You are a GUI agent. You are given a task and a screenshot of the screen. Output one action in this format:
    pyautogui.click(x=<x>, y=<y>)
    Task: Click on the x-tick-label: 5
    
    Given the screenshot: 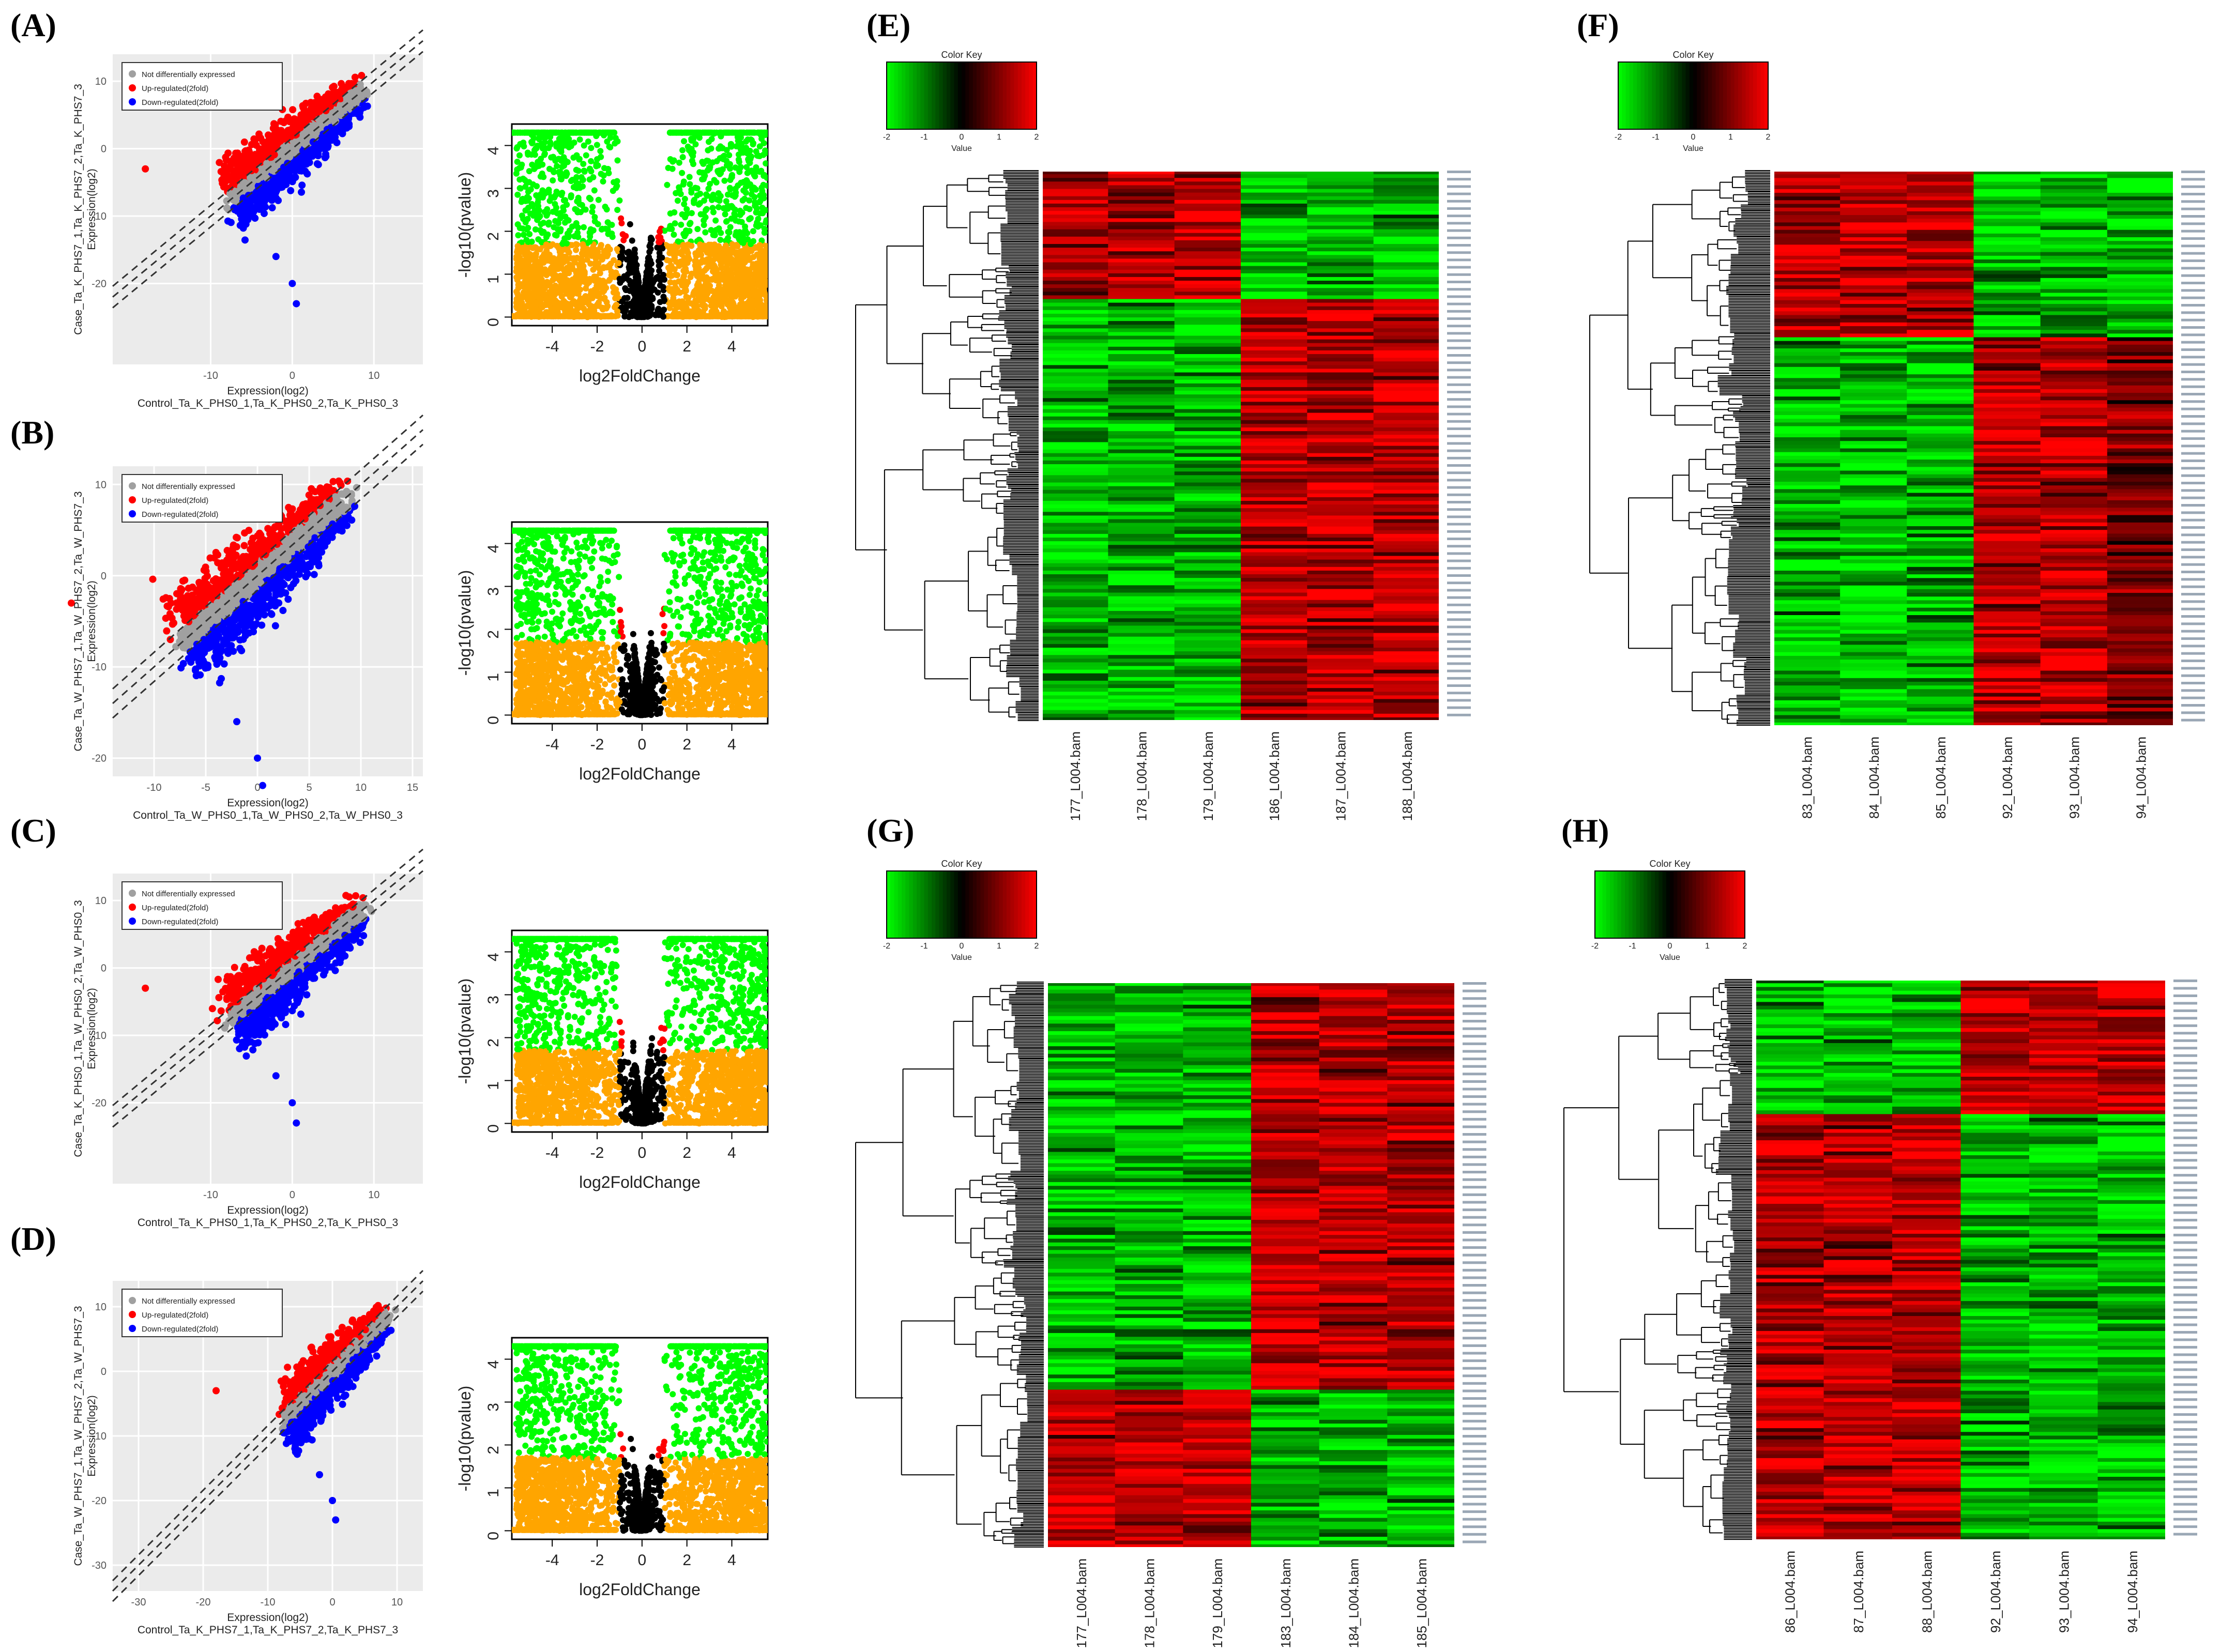 What is the action you would take?
    pyautogui.click(x=309, y=787)
    